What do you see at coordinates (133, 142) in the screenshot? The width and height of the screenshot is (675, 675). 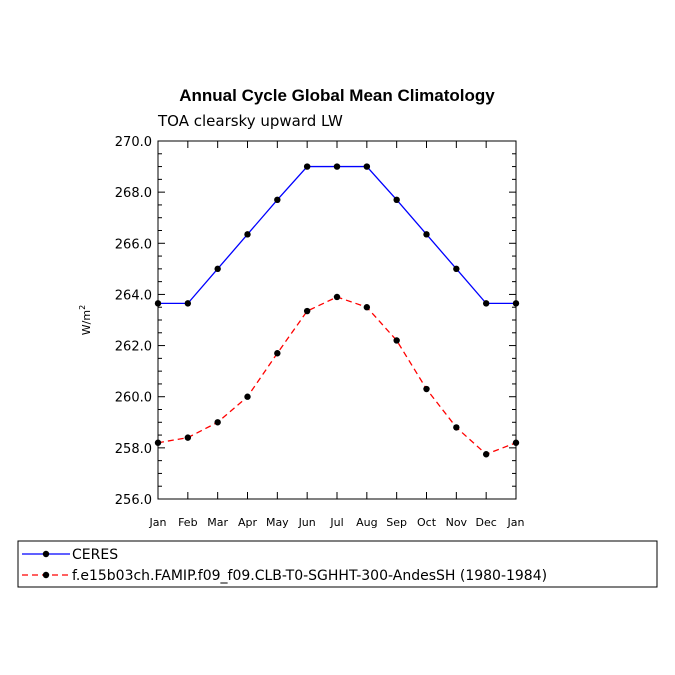 I see `y-tick-label: 270.0` at bounding box center [133, 142].